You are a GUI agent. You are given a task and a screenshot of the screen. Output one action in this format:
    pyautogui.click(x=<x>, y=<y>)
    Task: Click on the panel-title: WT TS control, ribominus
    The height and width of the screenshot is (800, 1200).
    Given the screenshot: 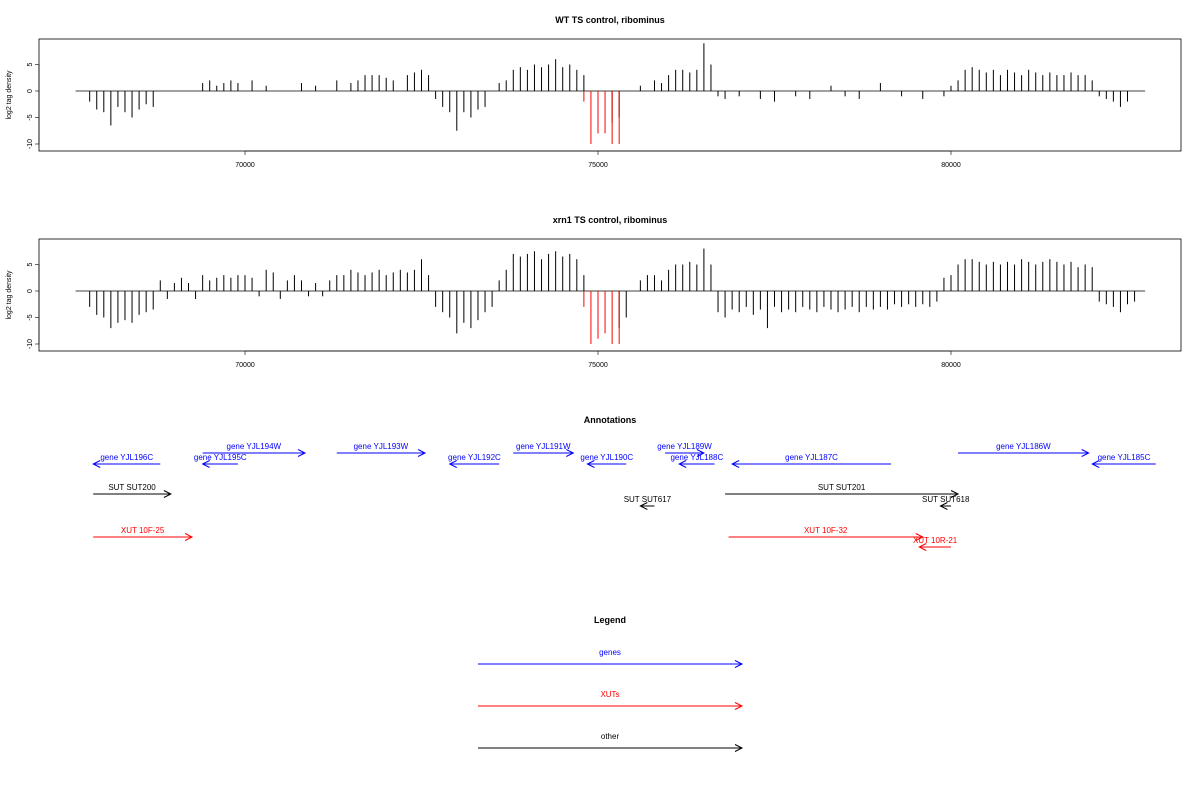 What is the action you would take?
    pyautogui.click(x=610, y=20)
    